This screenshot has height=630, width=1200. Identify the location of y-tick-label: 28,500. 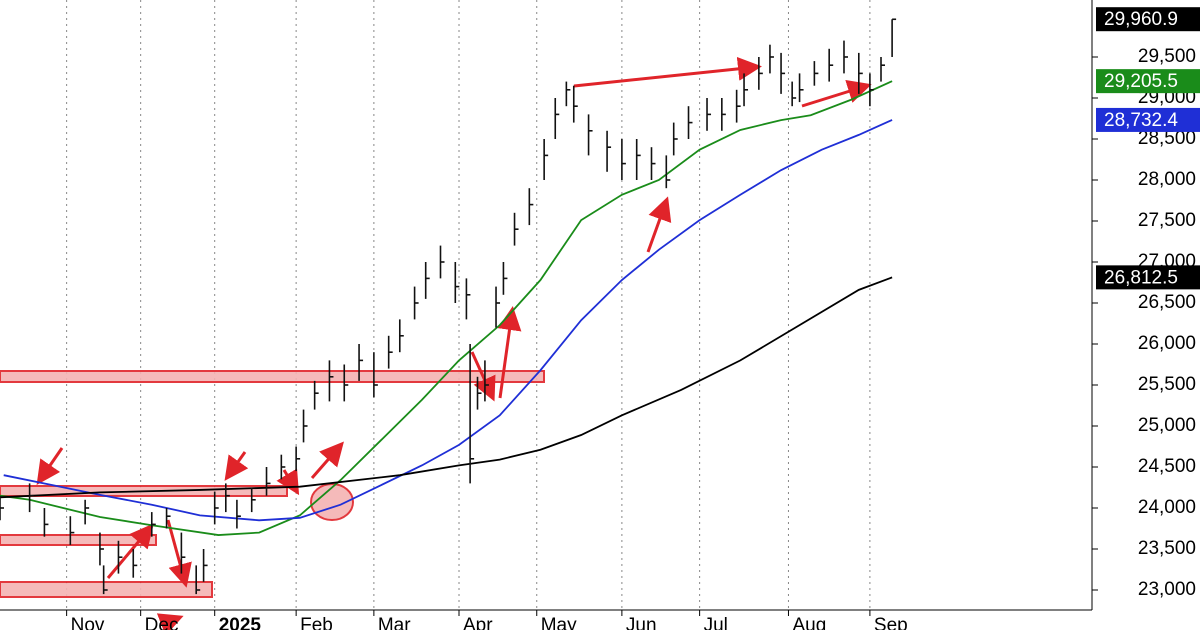
(1167, 138).